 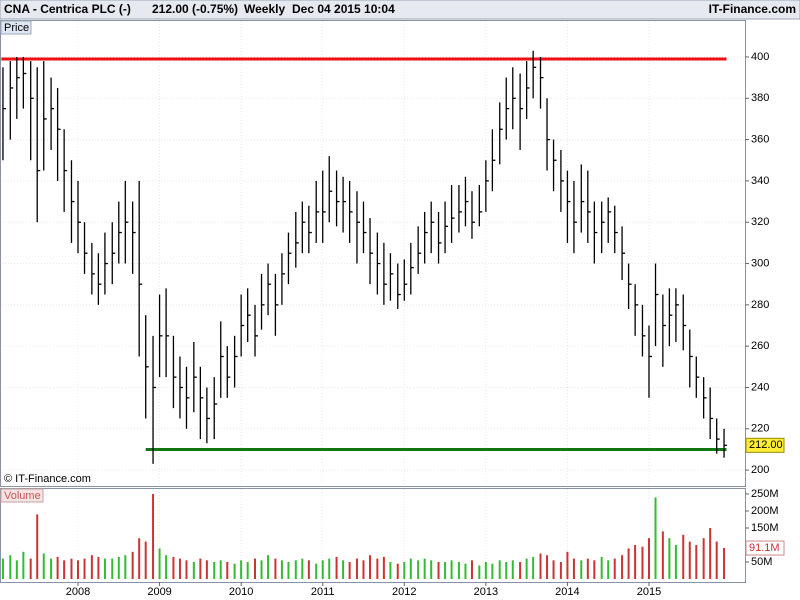 I want to click on x-tick-label: 2011, so click(x=323, y=592).